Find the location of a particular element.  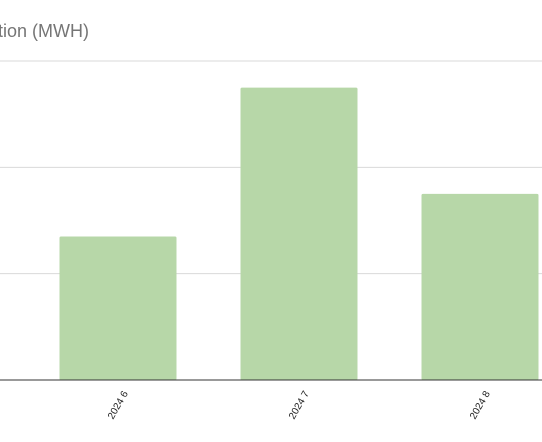

x-tick-label: 2024 8 is located at coordinates (480, 405).